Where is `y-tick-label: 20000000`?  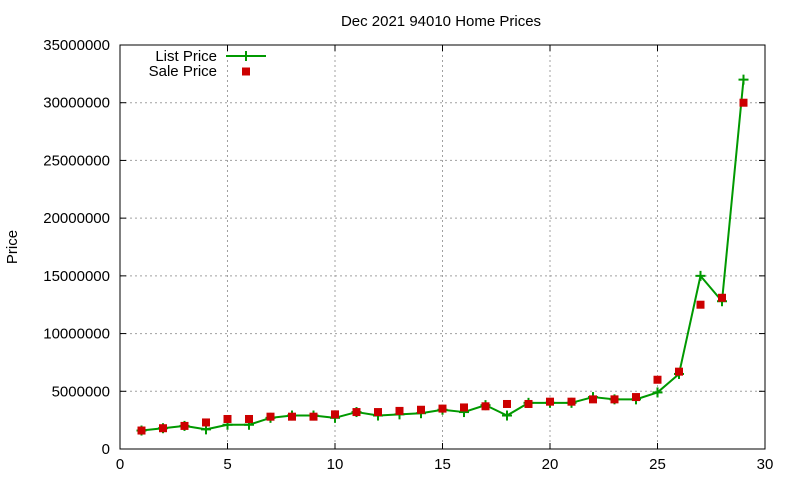
y-tick-label: 20000000 is located at coordinates (76, 218).